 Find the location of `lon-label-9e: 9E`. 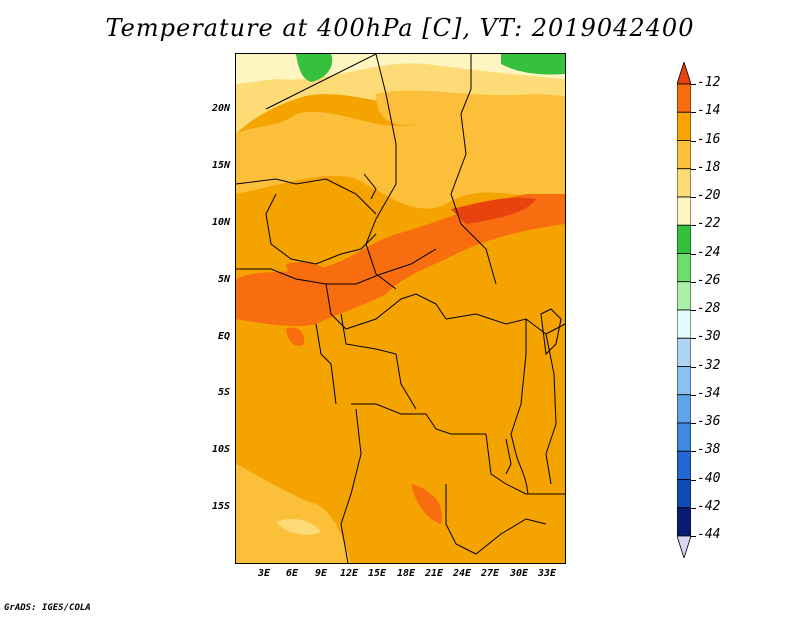

lon-label-9e: 9E is located at coordinates (321, 573).